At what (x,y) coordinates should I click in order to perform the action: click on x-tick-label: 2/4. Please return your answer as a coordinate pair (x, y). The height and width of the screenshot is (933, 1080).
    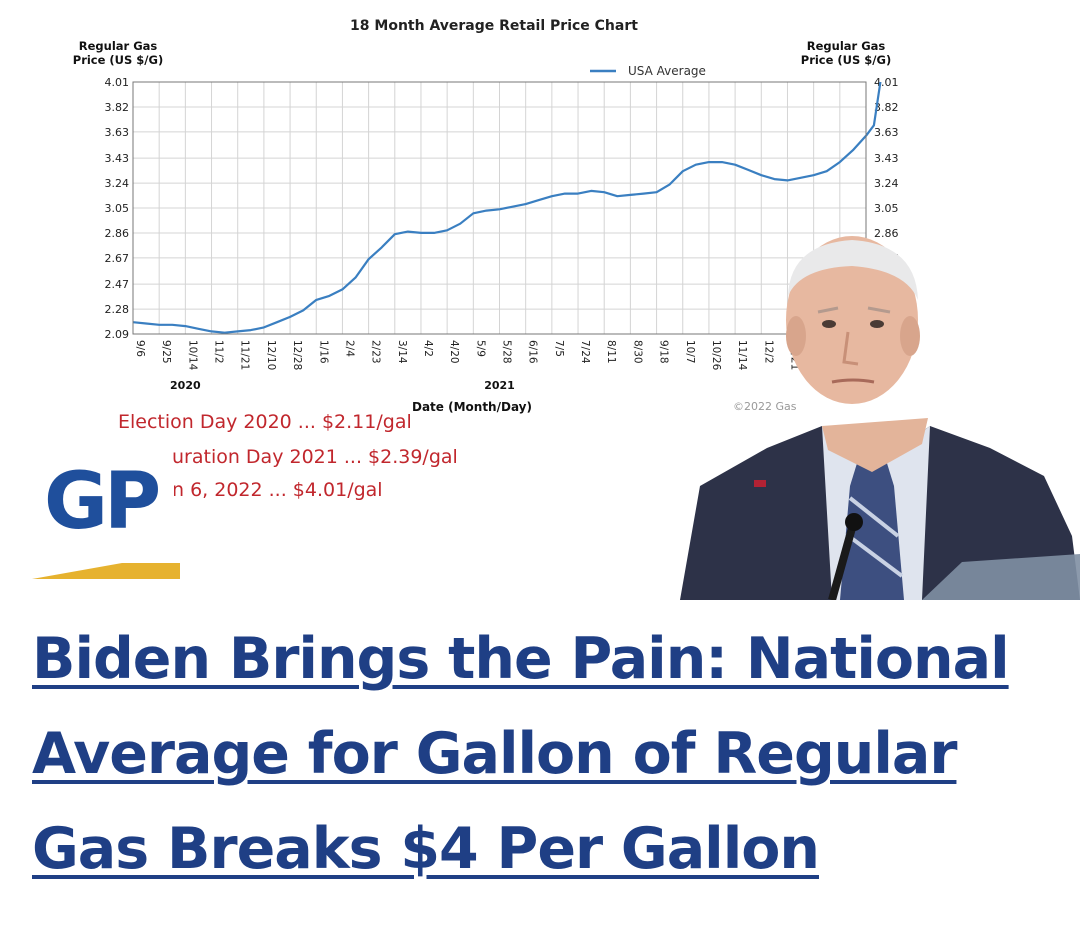
    Looking at the image, I should click on (349, 348).